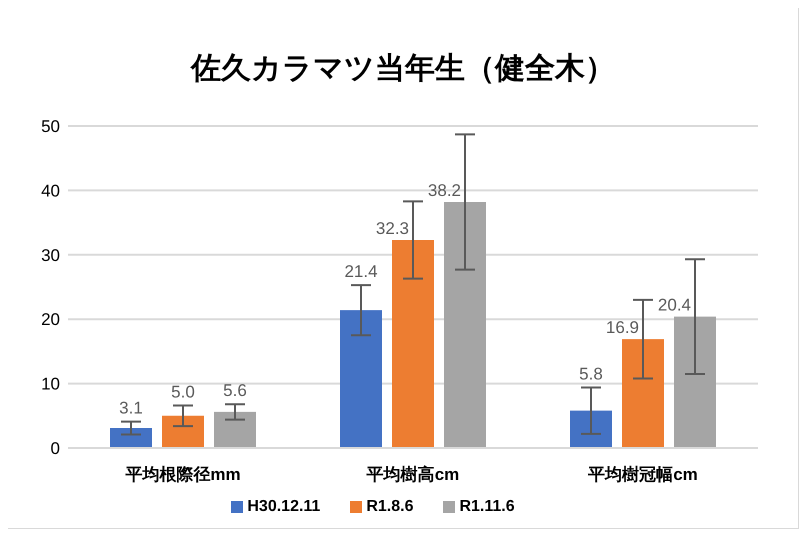  Describe the element at coordinates (235, 390) in the screenshot. I see `data-label: 5.6` at that location.